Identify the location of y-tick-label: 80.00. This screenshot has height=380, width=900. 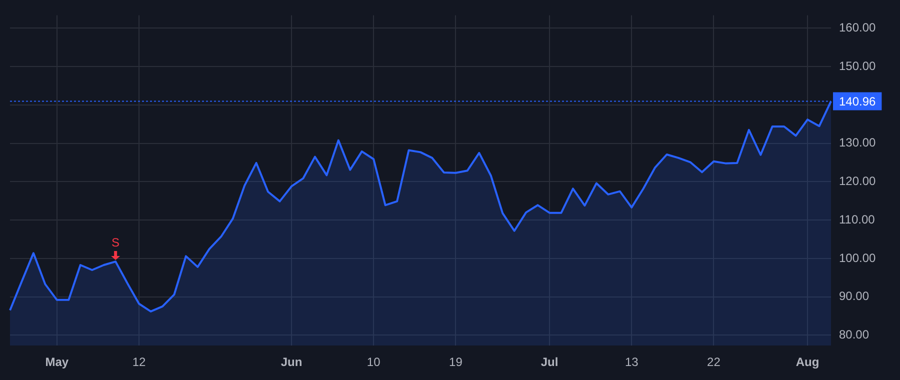
(854, 335).